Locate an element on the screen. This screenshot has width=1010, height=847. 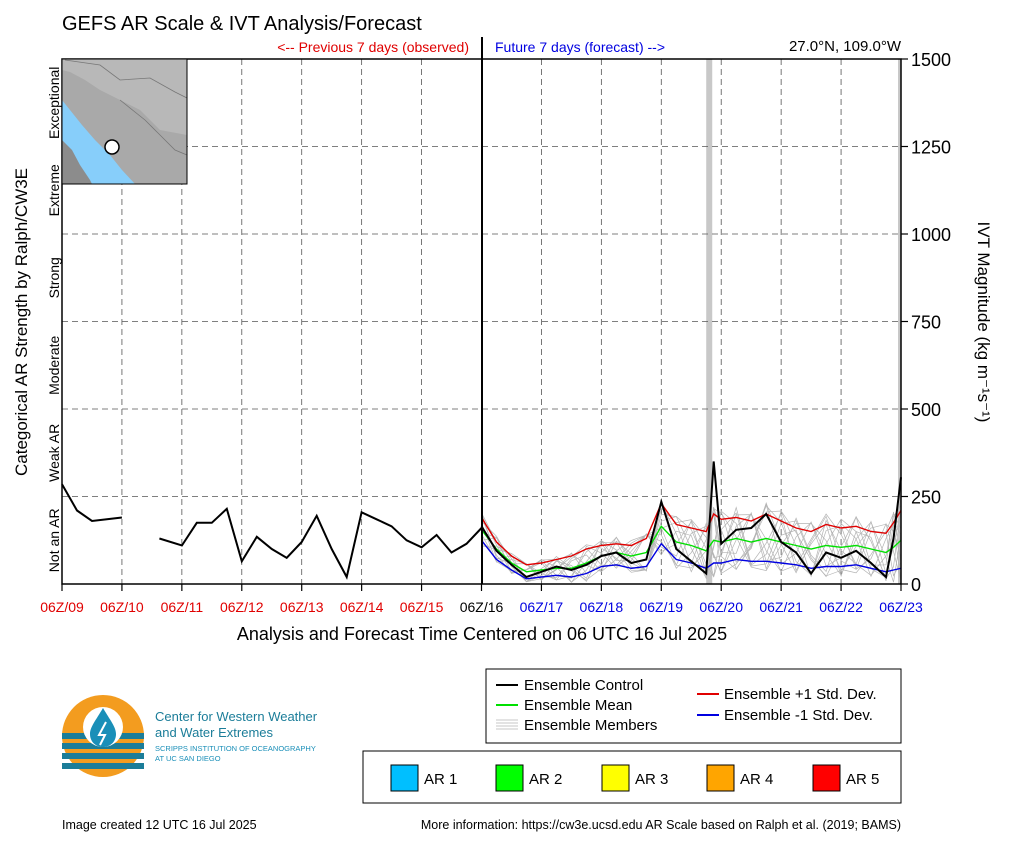
plus-sd-line is located at coordinates (691, 534).